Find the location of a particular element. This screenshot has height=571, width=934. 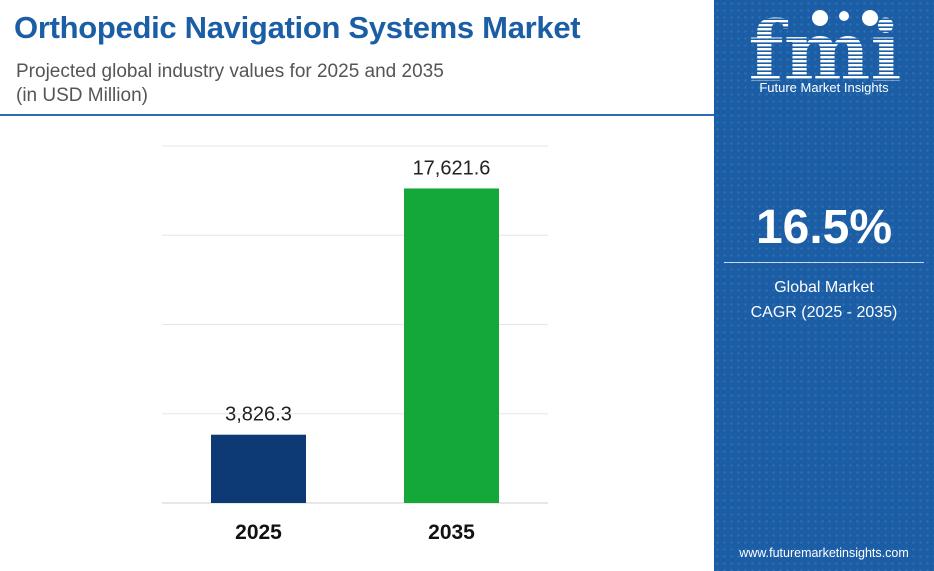

header-divider is located at coordinates (357, 115).